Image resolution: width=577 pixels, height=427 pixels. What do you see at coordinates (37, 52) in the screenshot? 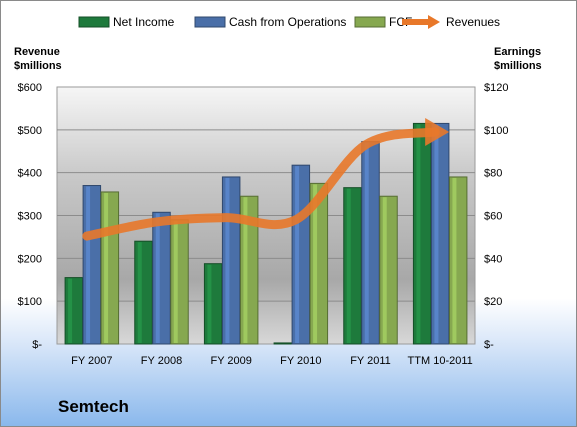
I see `left-axis-title-line1: Revenue` at bounding box center [37, 52].